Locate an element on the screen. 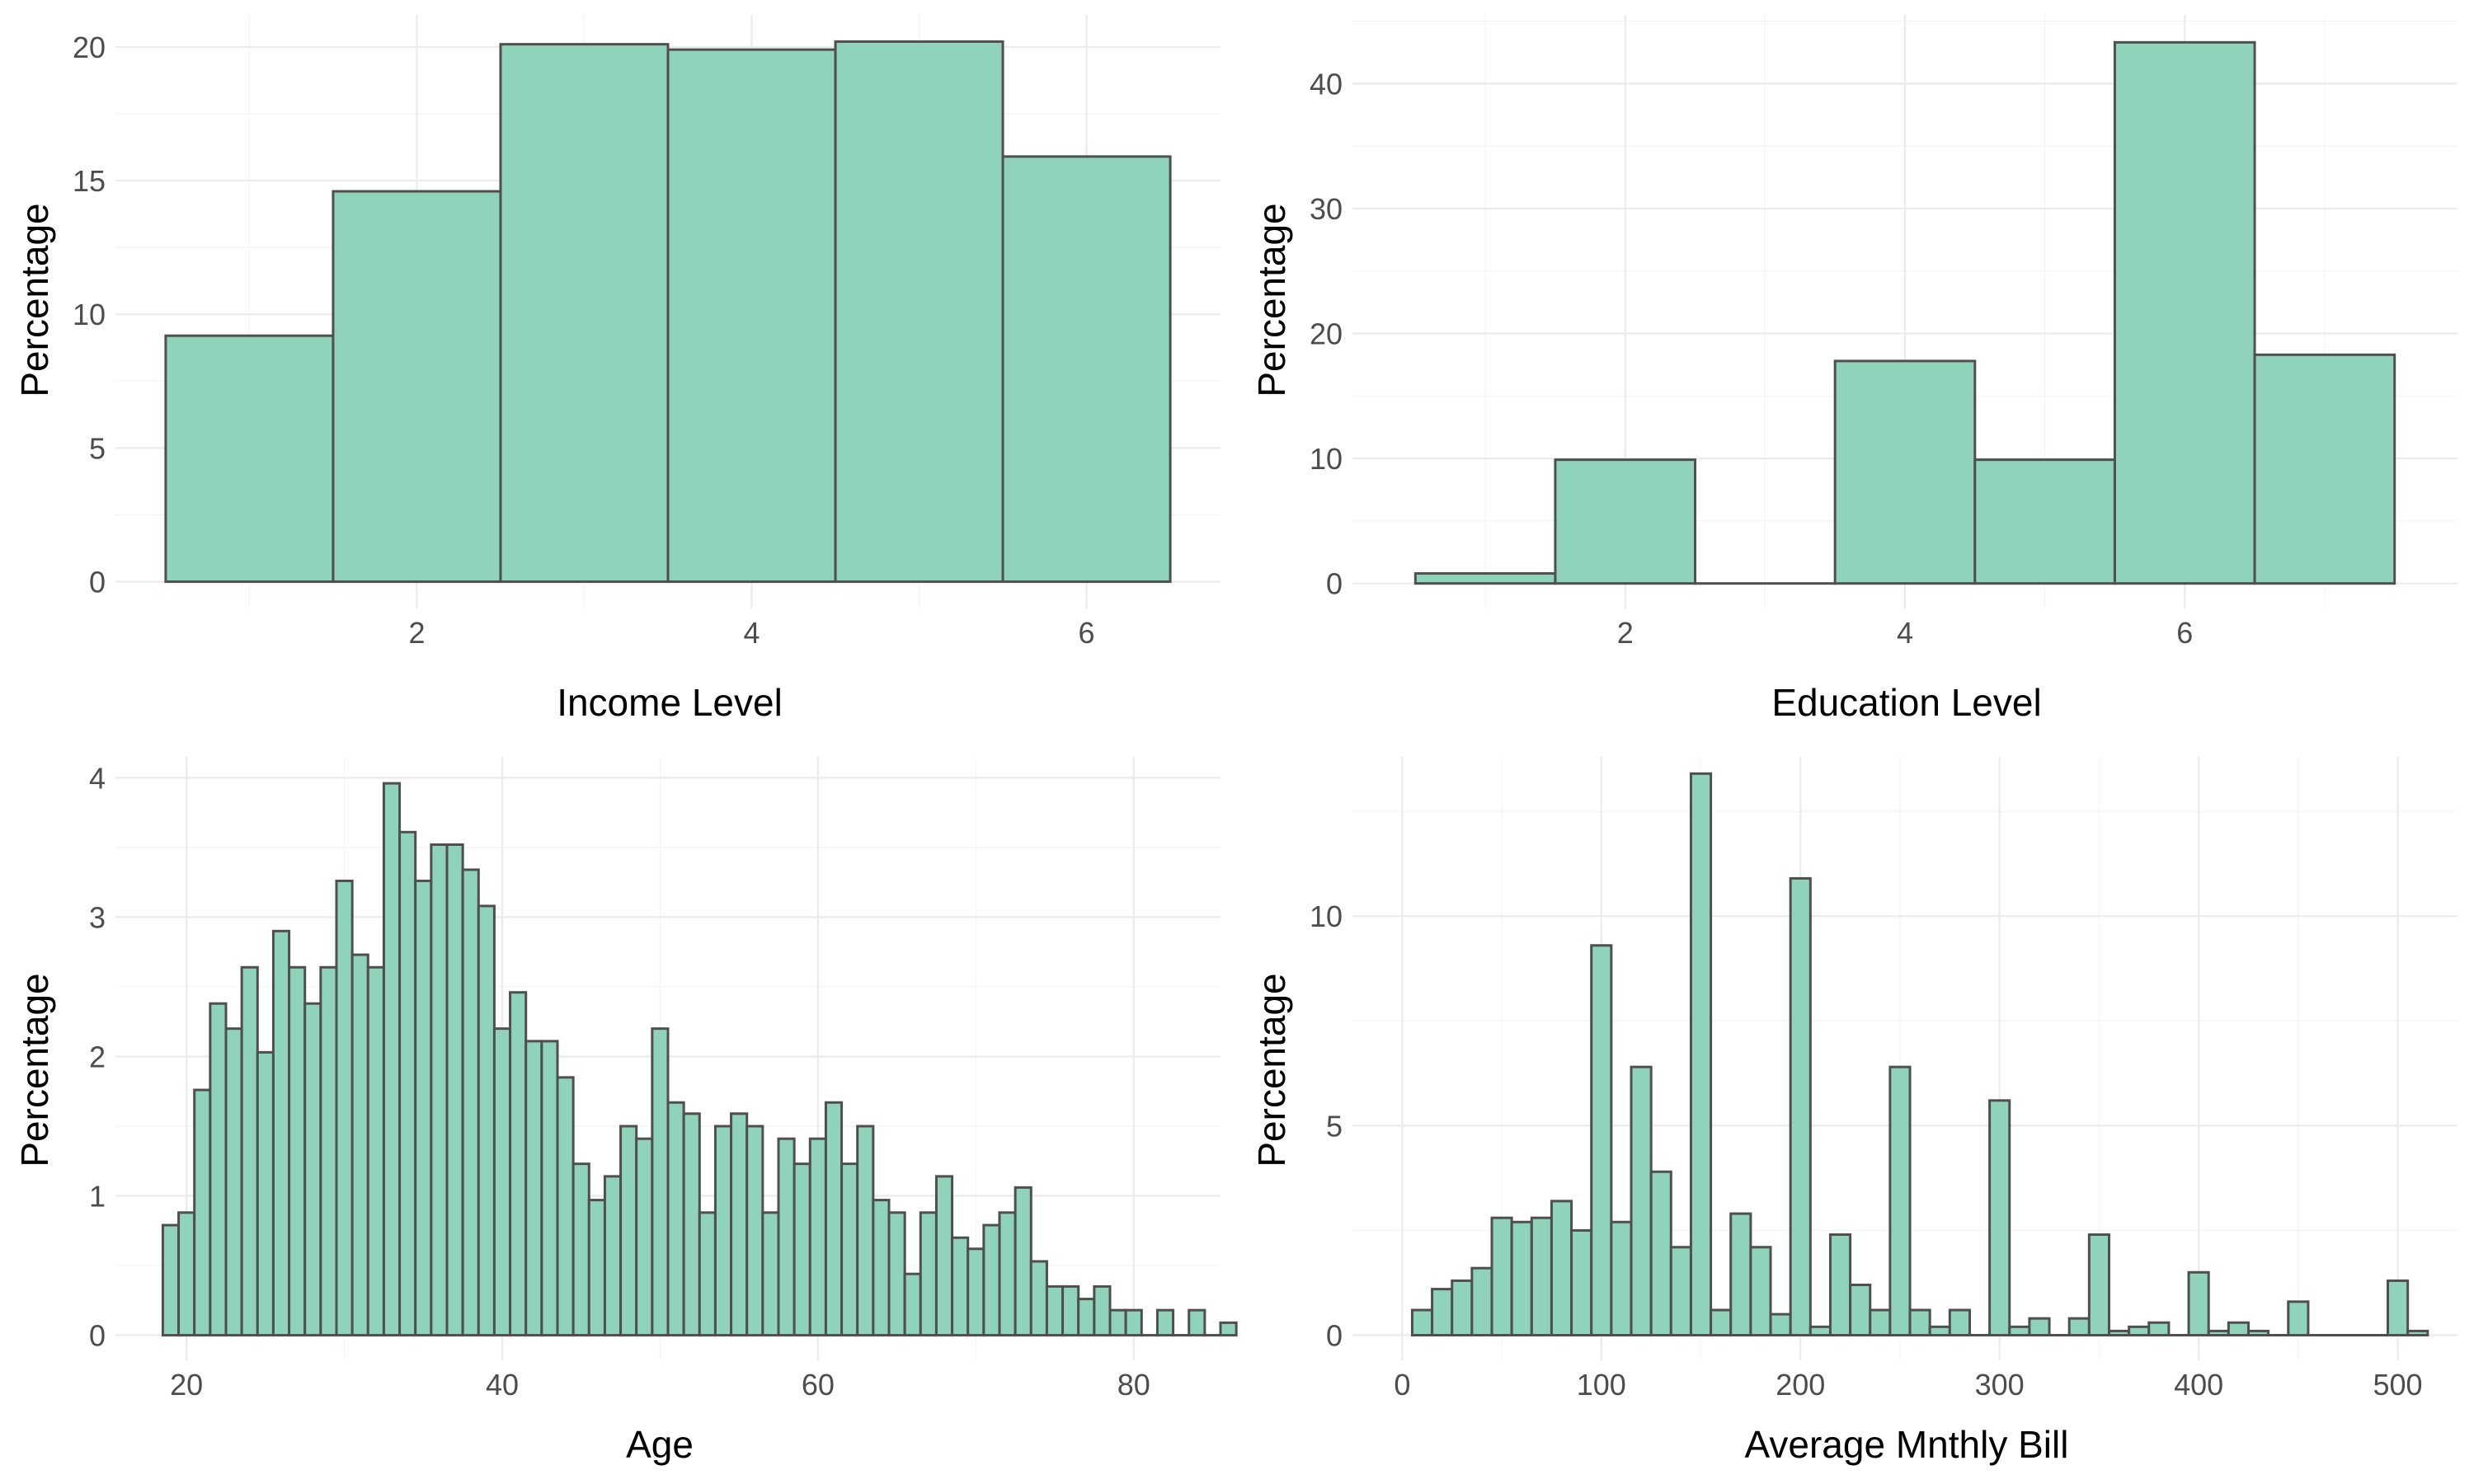 The width and height of the screenshot is (2474, 1484). bill-x-tick-label: 100 is located at coordinates (1601, 1385).